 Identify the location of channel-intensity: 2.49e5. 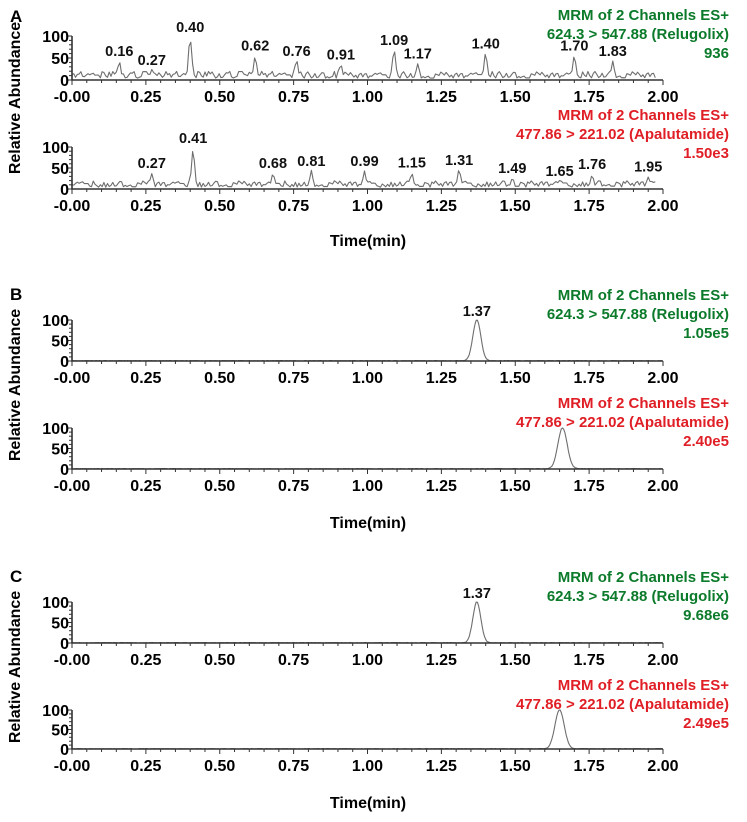
(706, 723).